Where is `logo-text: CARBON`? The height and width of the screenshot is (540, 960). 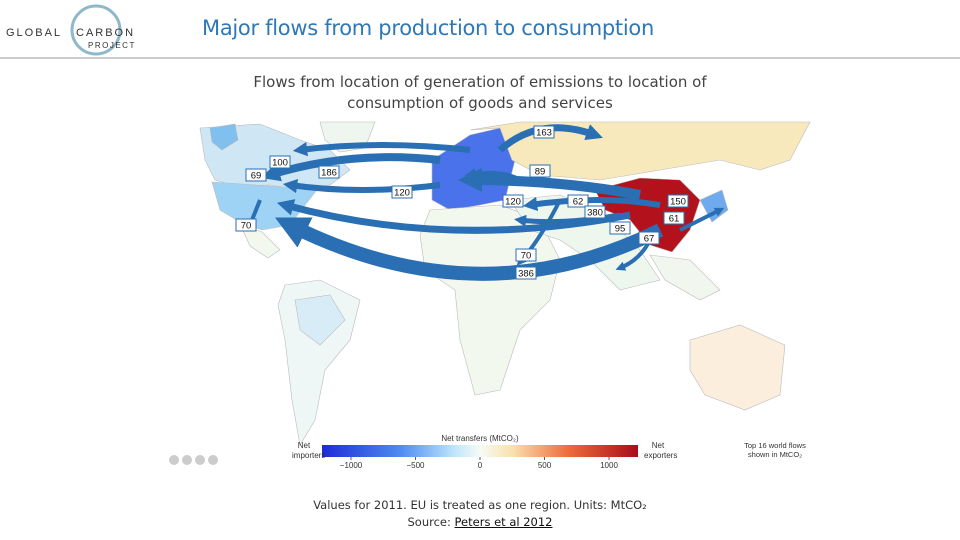 logo-text: CARBON is located at coordinates (105, 33).